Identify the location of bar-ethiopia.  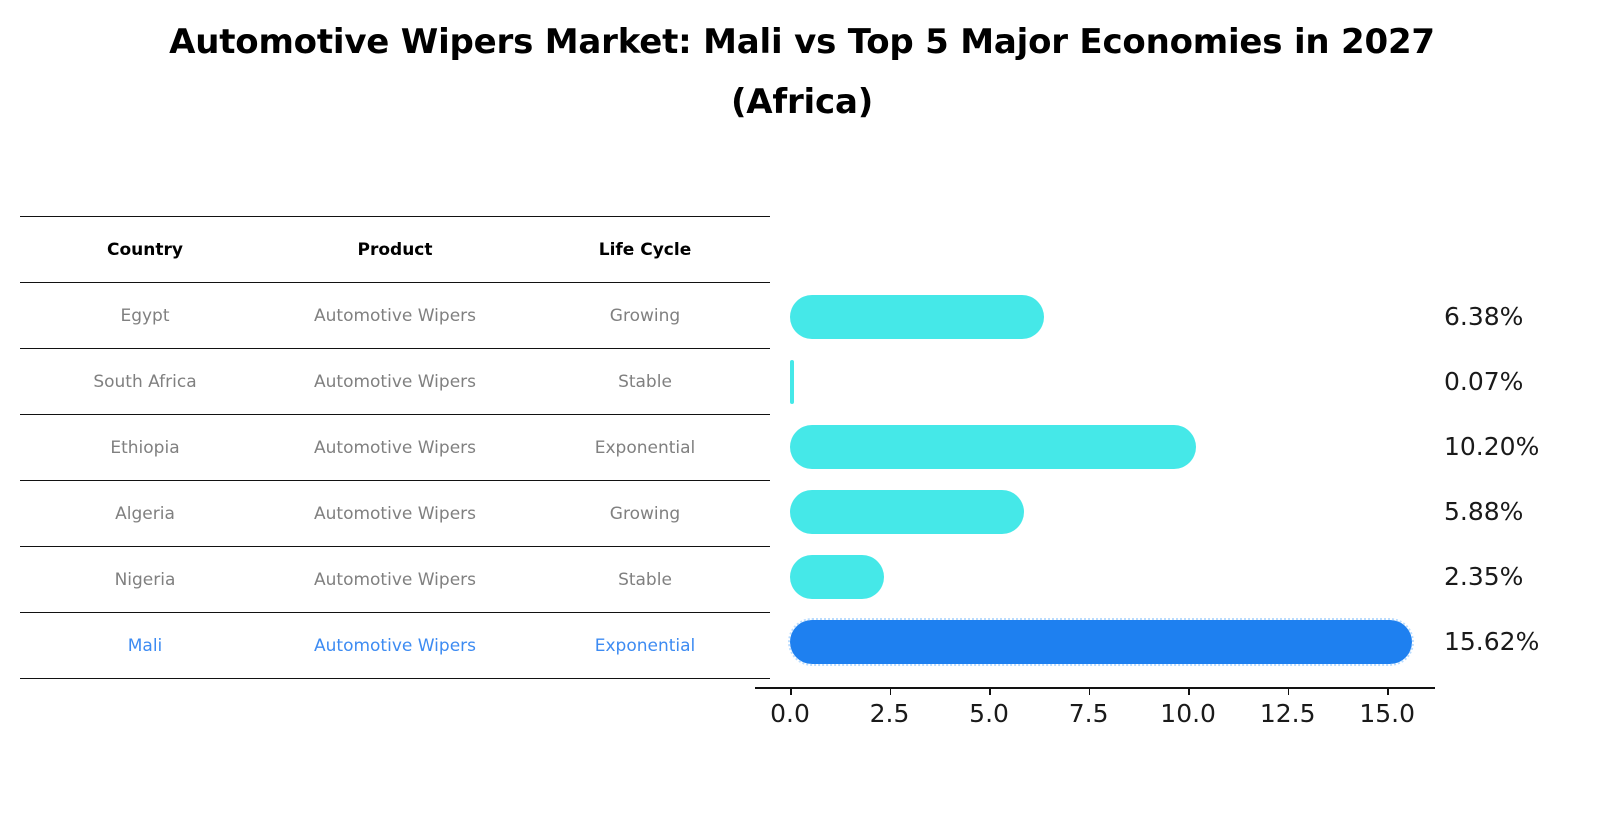
(993, 447).